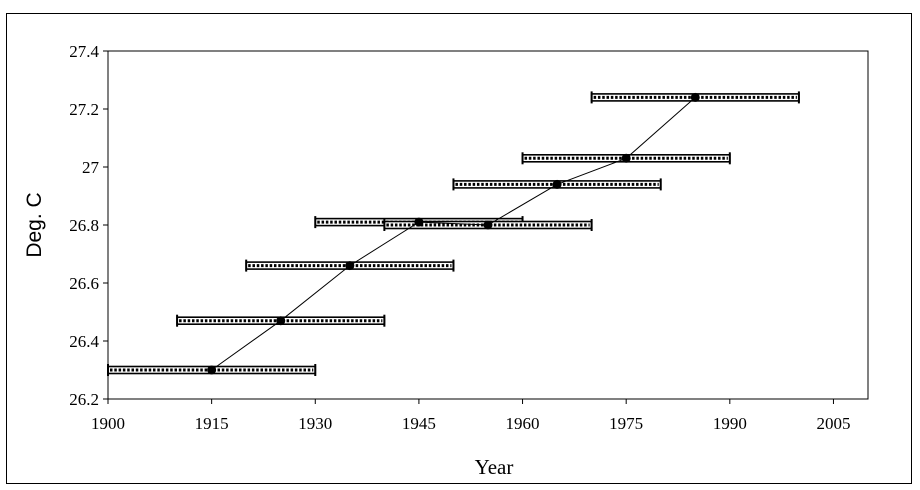  Describe the element at coordinates (626, 423) in the screenshot. I see `x-tick-label: 1975` at that location.